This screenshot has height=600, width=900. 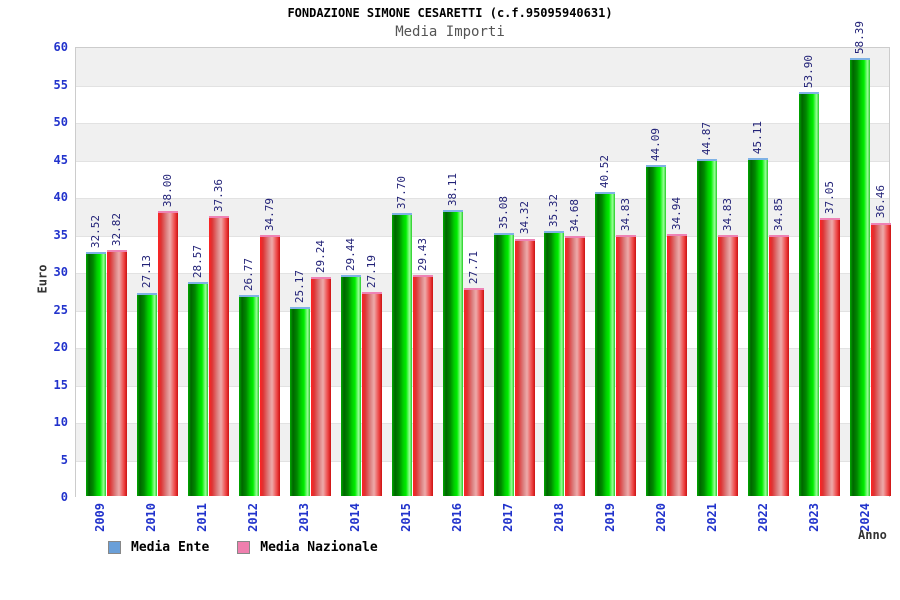 What do you see at coordinates (813, 517) in the screenshot?
I see `x-tick-label-2023: 2023` at bounding box center [813, 517].